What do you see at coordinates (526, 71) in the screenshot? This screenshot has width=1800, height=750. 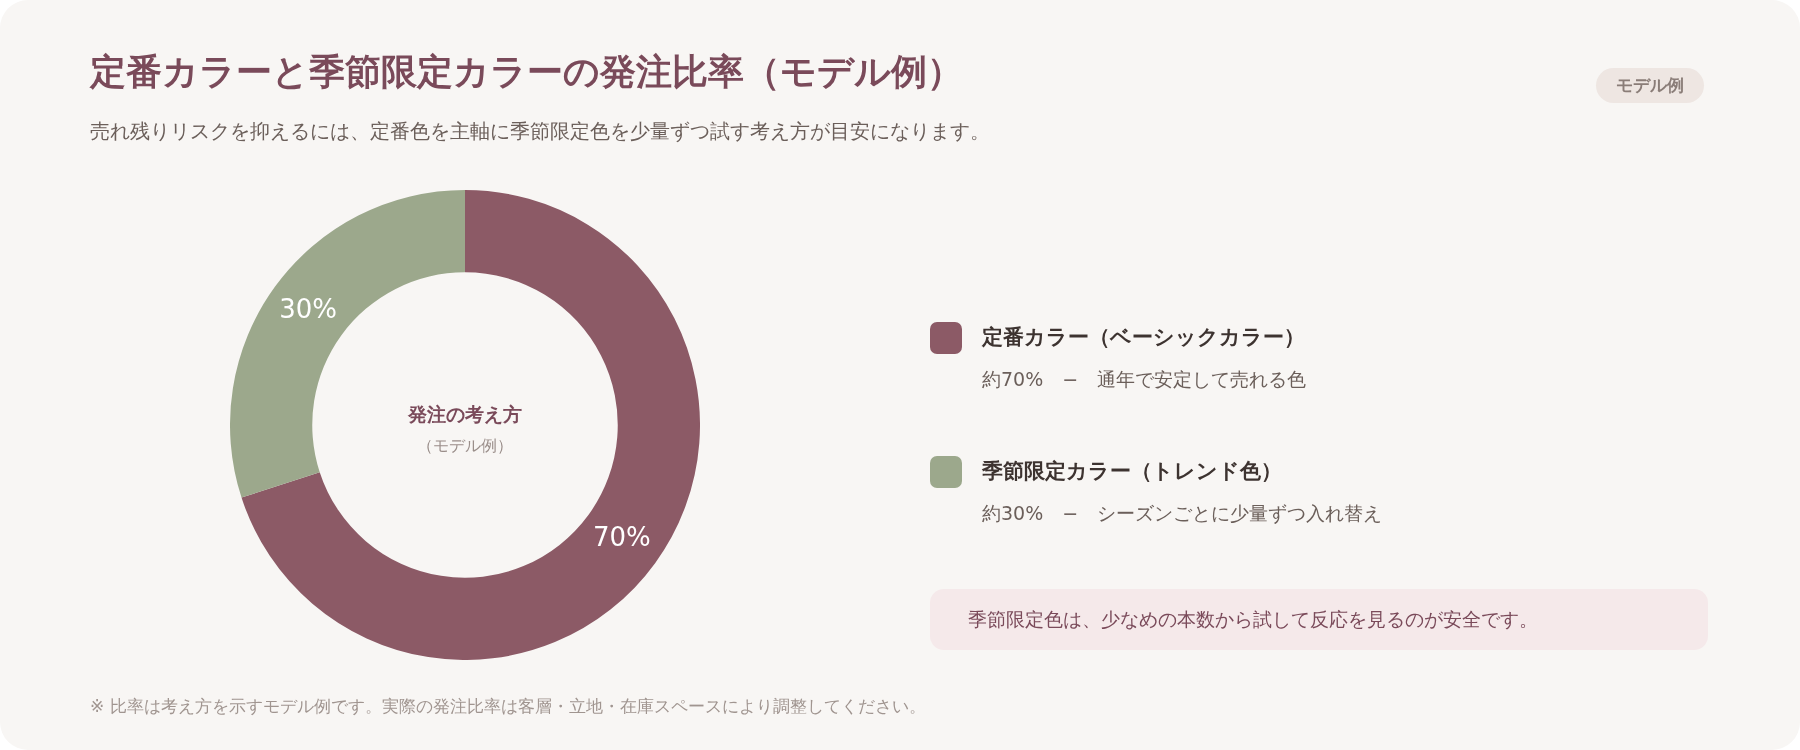 I see `chart-title: 定番カラーと季節限定カラーの発注比率（モデル例）` at bounding box center [526, 71].